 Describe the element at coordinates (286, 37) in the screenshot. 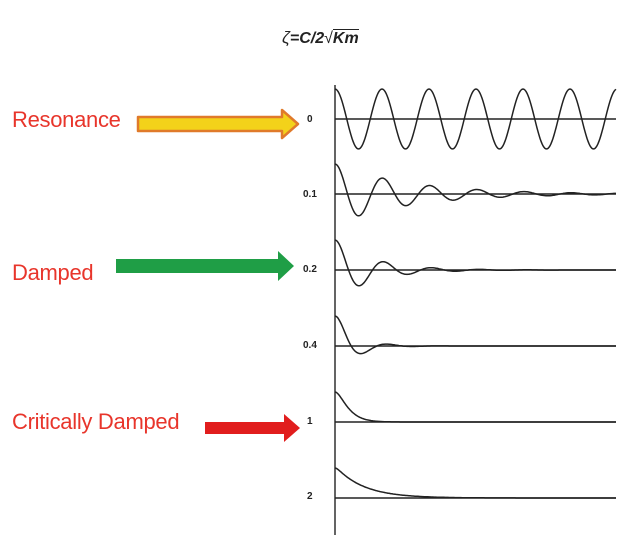

I see `zeta-symbol: ζ` at that location.